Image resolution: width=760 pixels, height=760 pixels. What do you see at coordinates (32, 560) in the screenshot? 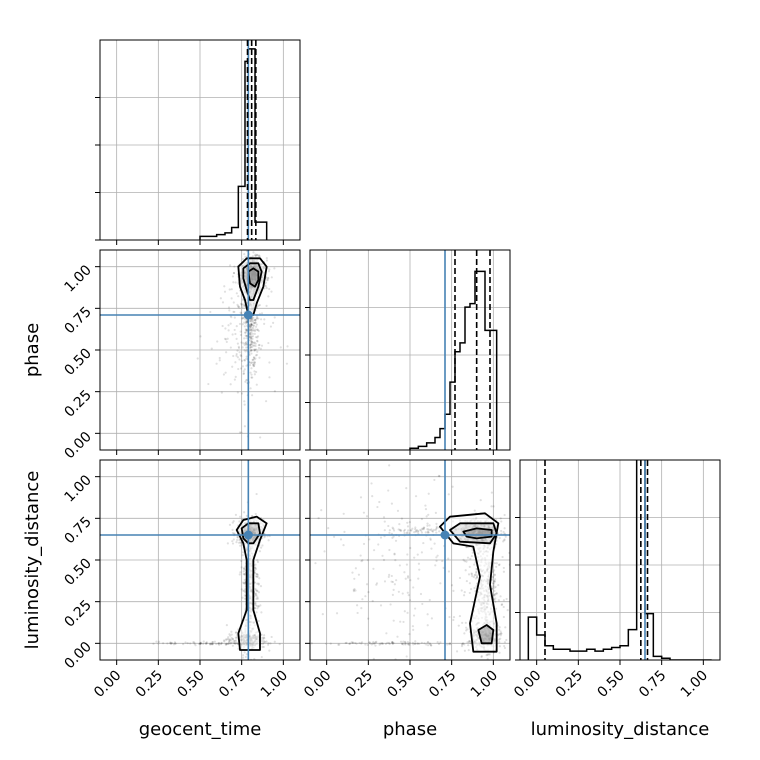
I see `y-axis-label-luminosity-distance: luminosity_distance` at bounding box center [32, 560].